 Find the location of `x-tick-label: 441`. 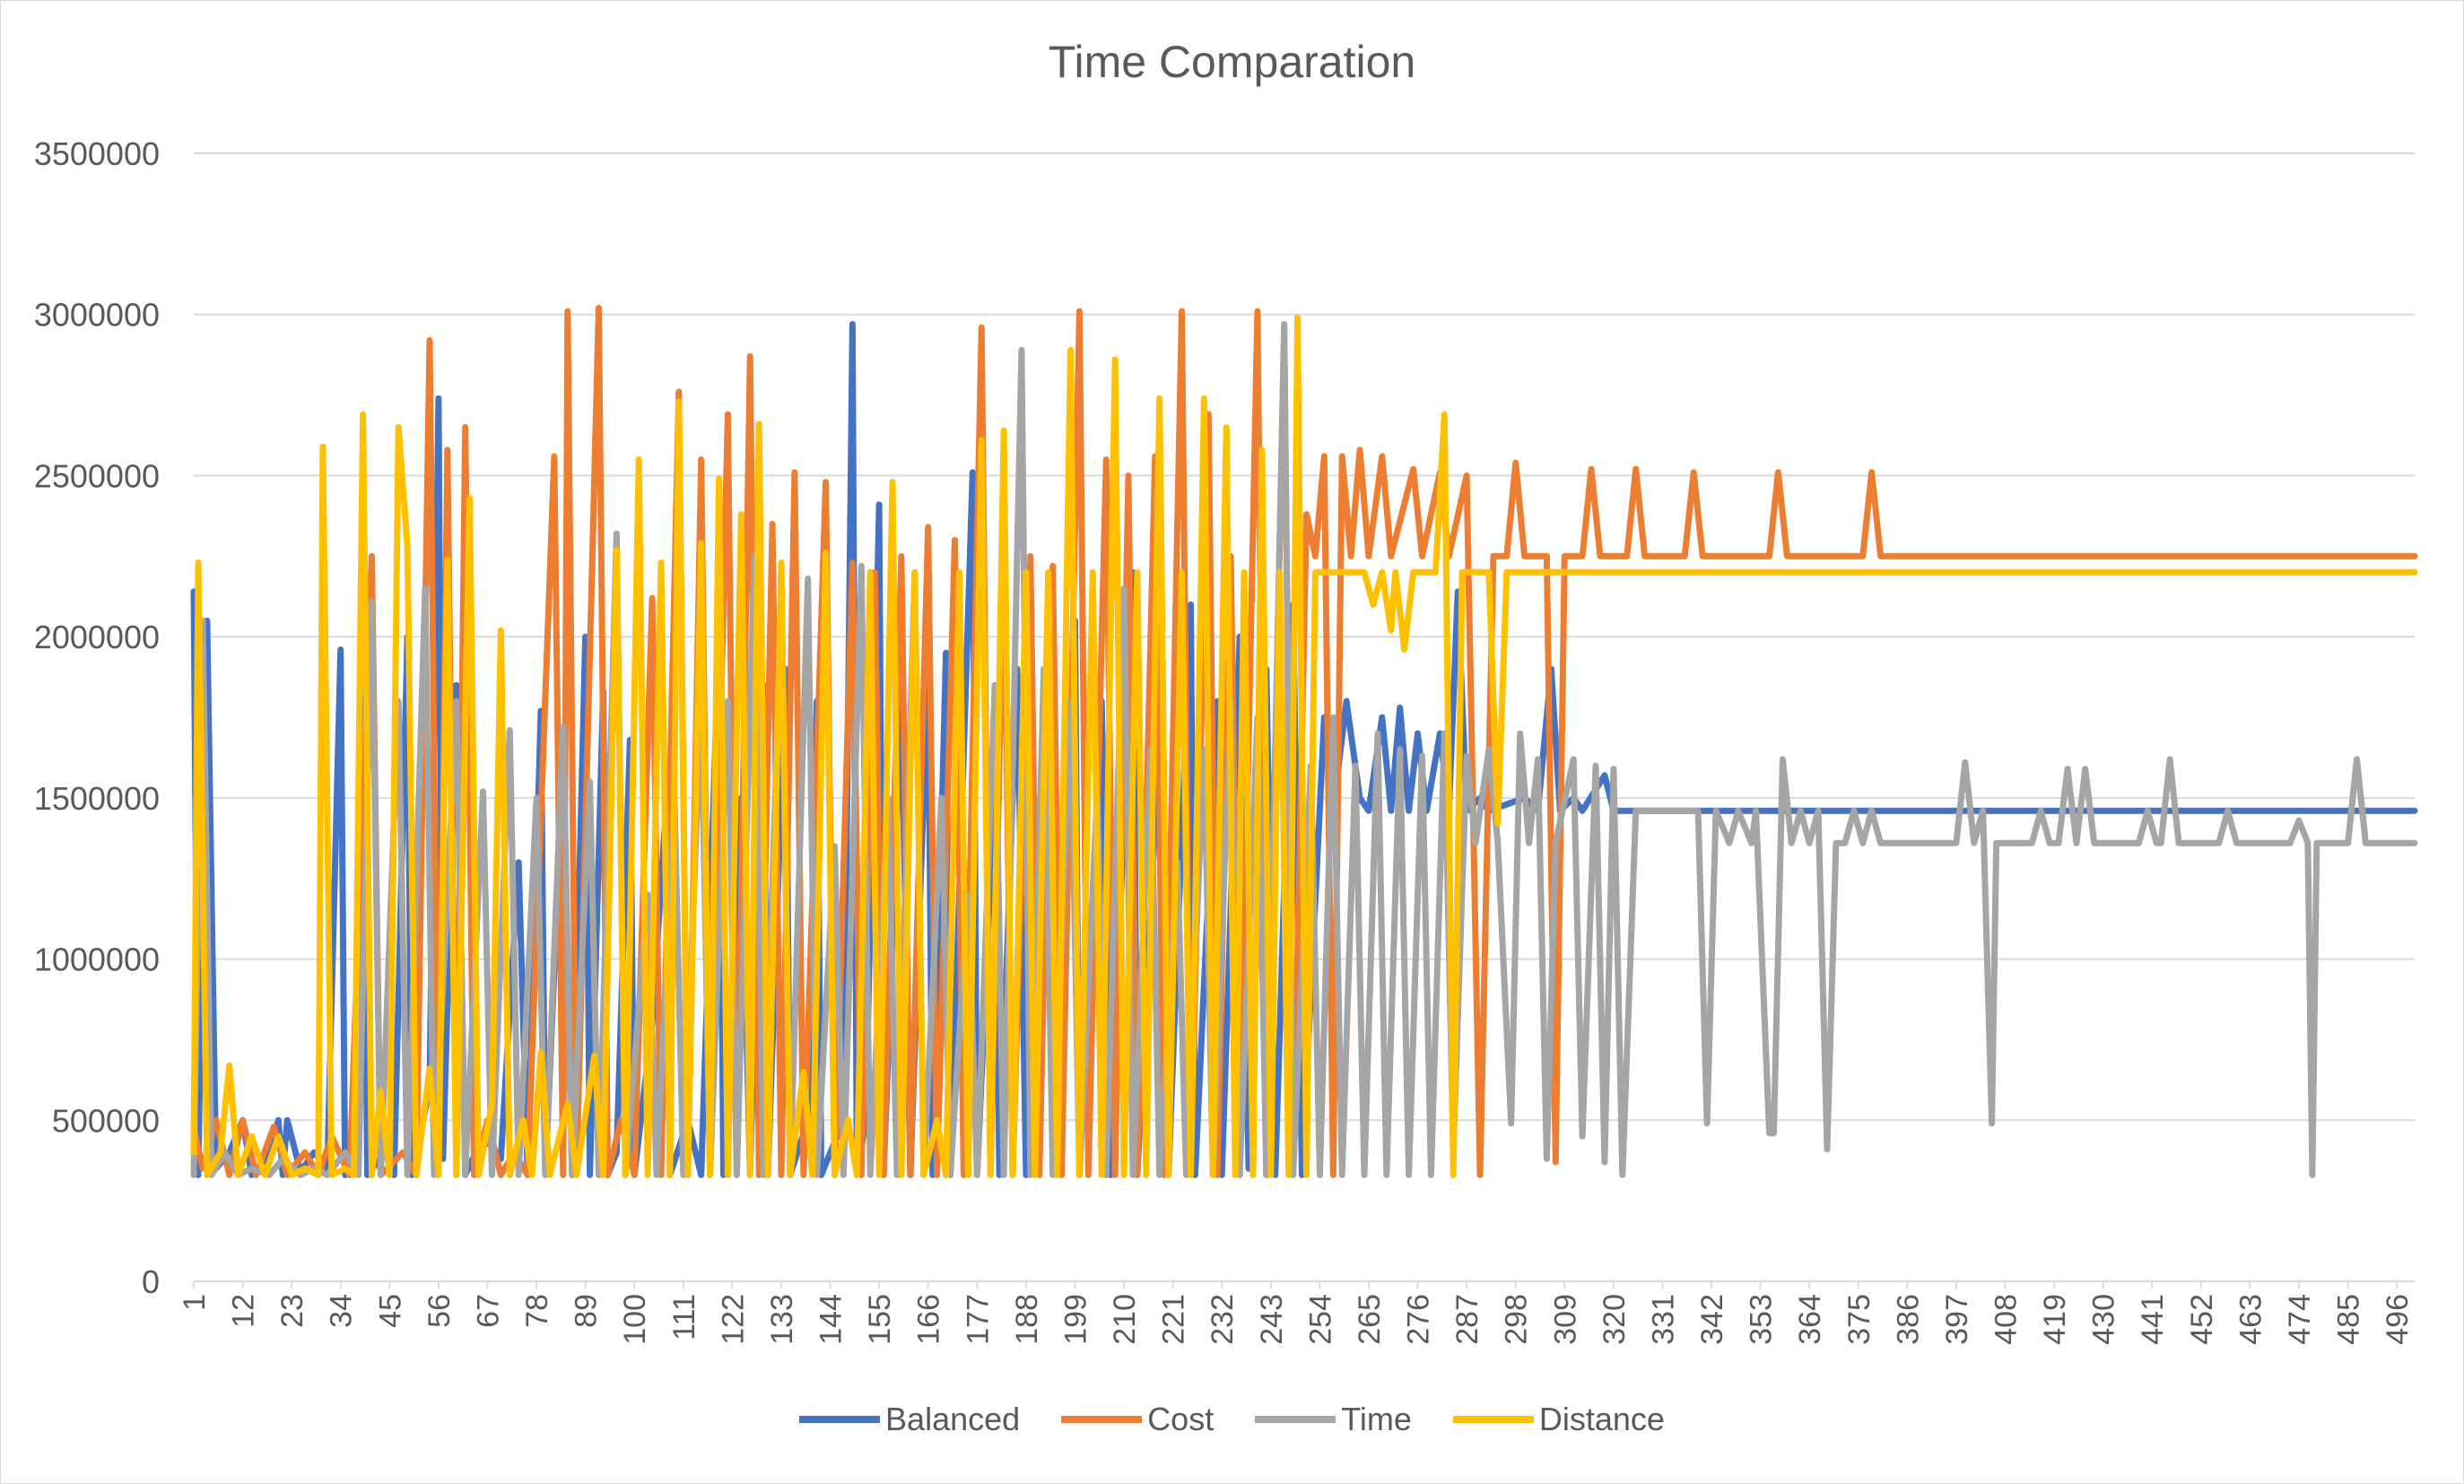

x-tick-label: 441 is located at coordinates (2153, 1320).